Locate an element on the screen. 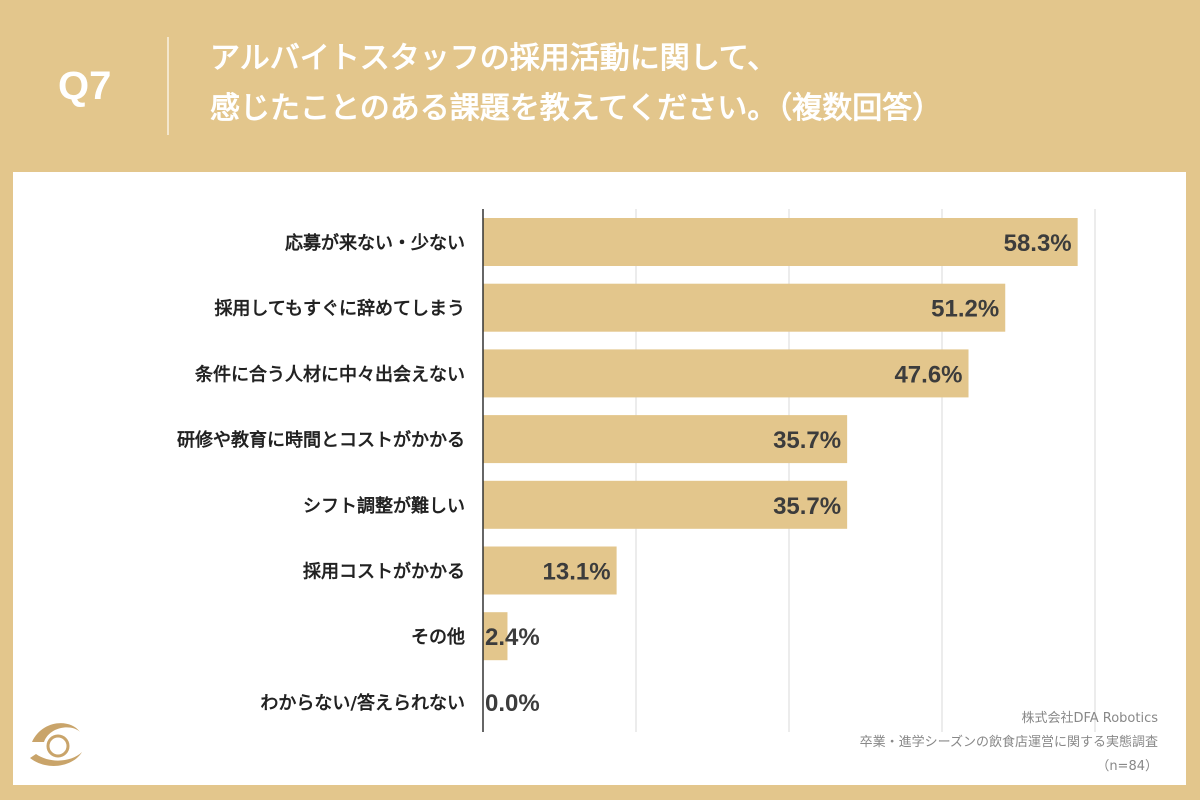 Image resolution: width=1200 pixels, height=800 pixels. question-title-line1: アルバイトスタッフの採用活動に関して、 is located at coordinates (494, 58).